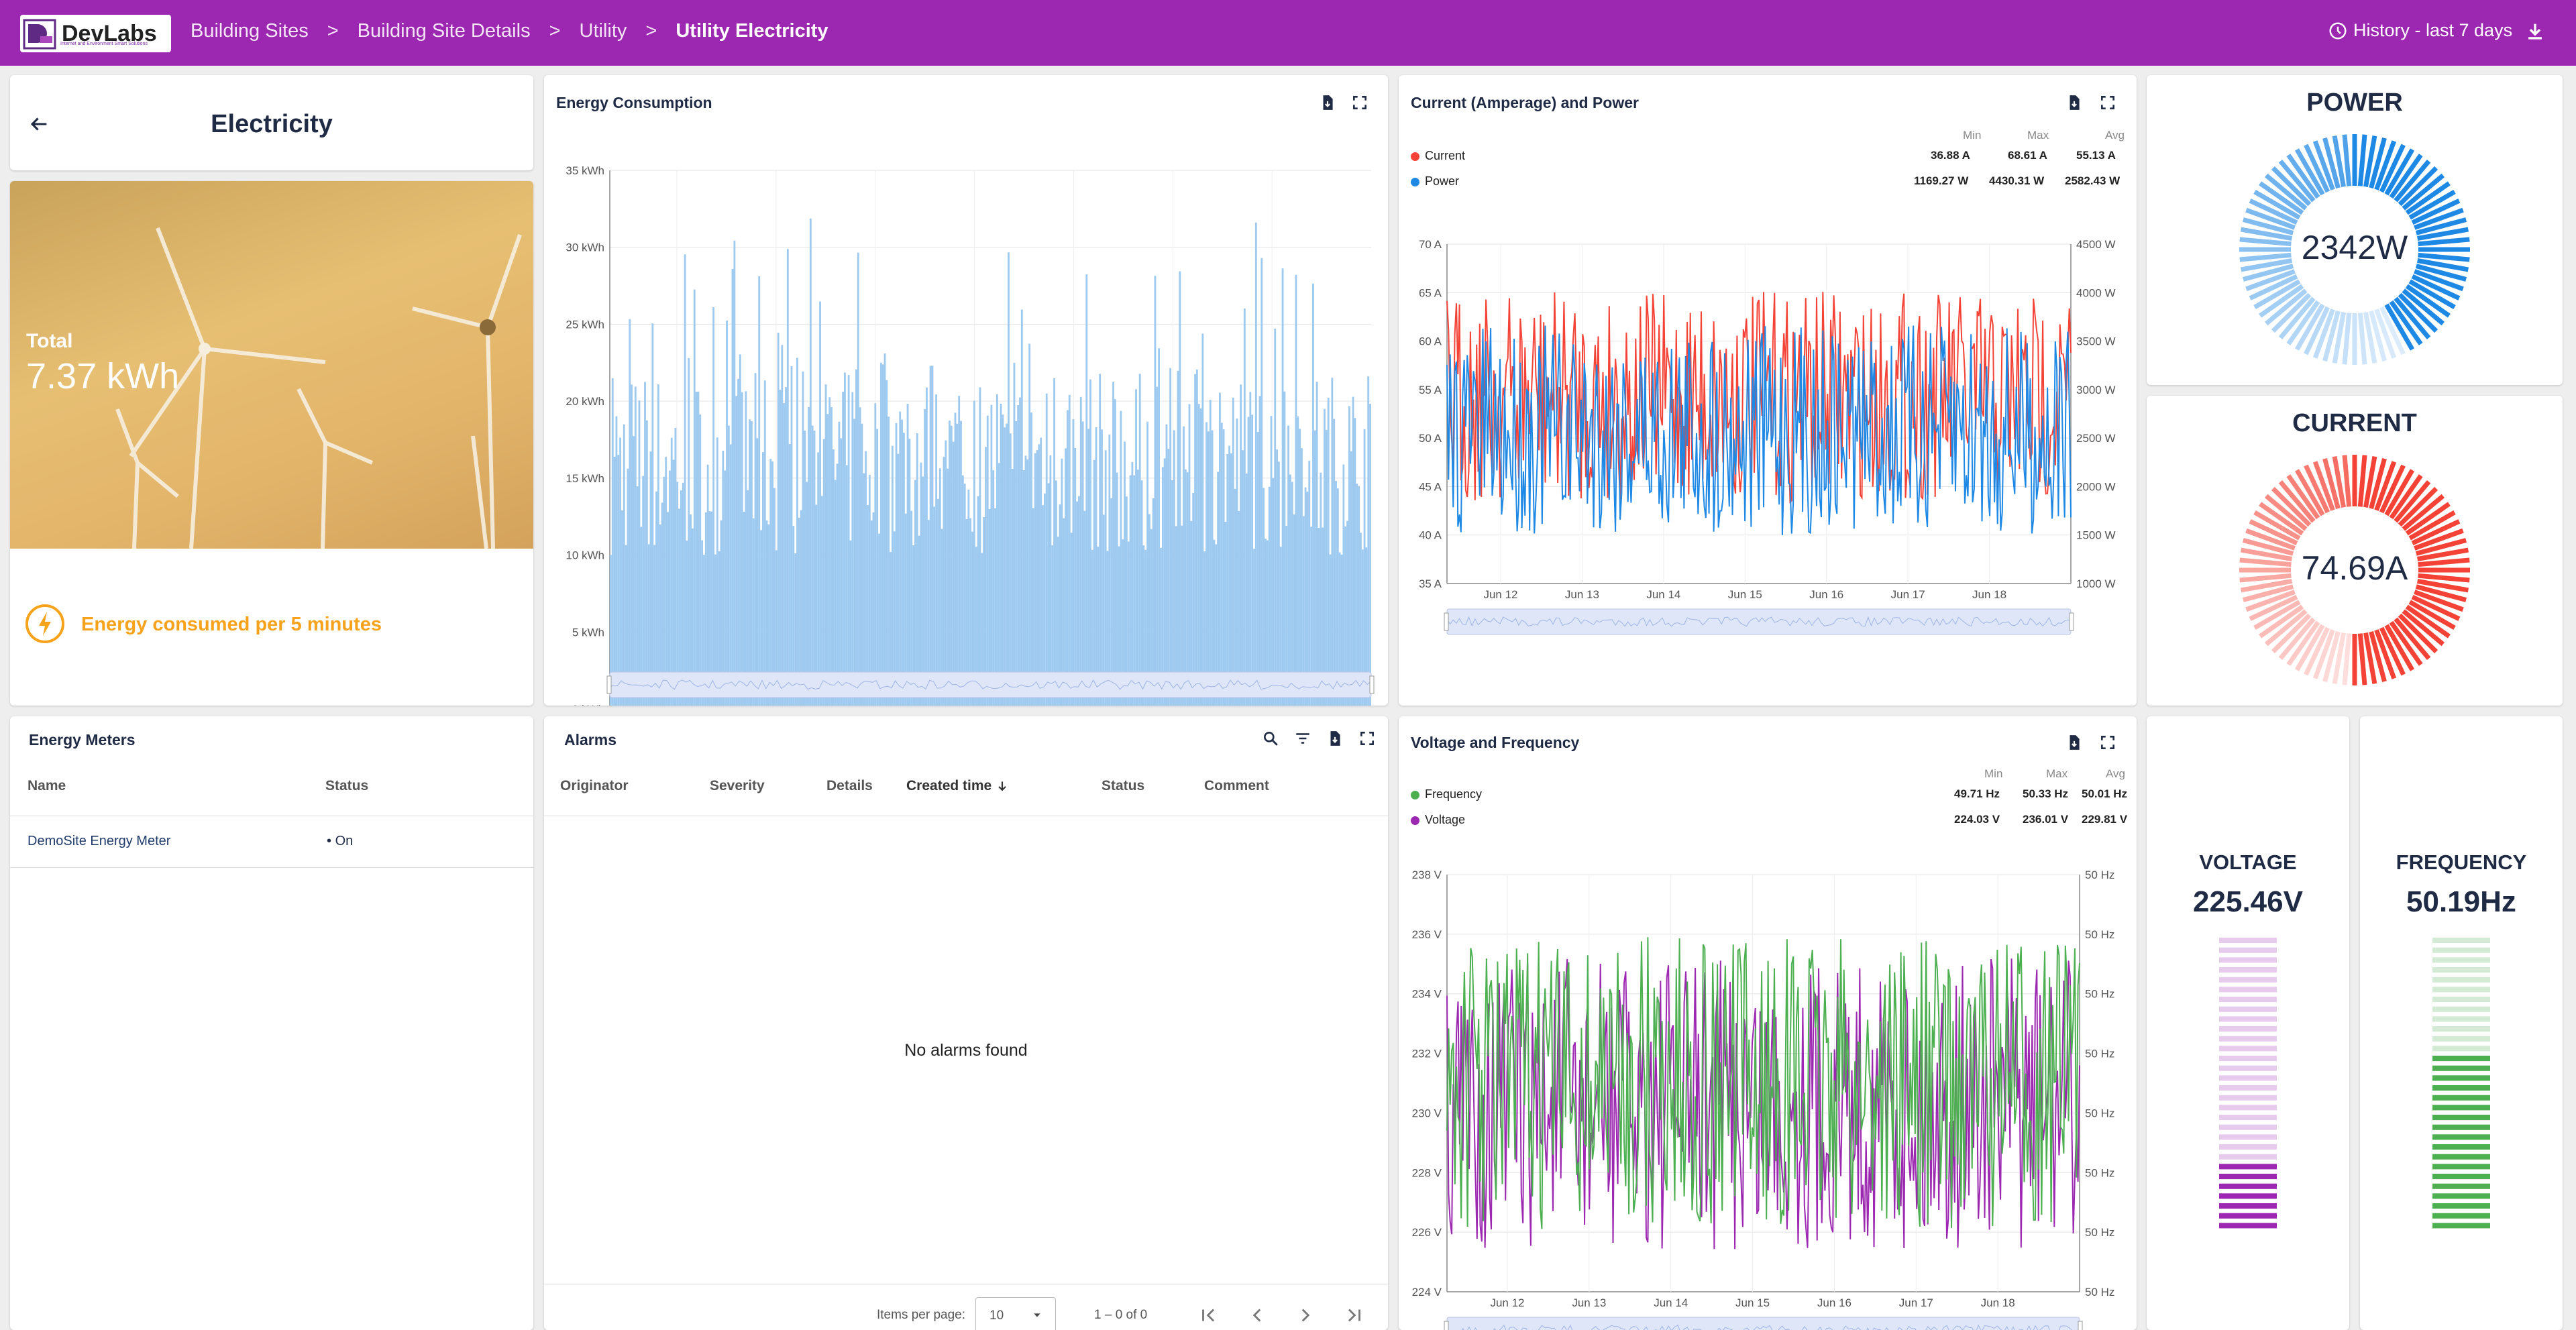 The image size is (2576, 1330). Describe the element at coordinates (737, 786) in the screenshot. I see `alarms-header-severity: Severity` at that location.